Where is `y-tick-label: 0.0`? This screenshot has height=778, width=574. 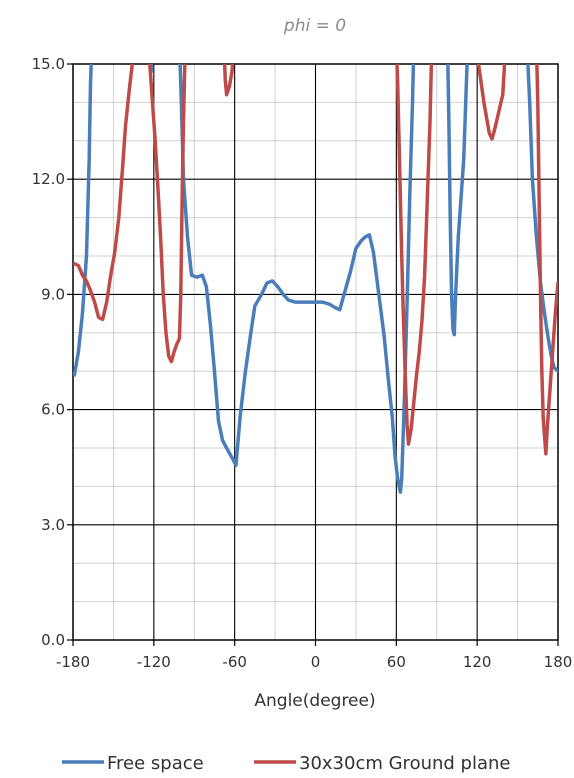 y-tick-label: 0.0 is located at coordinates (53, 640).